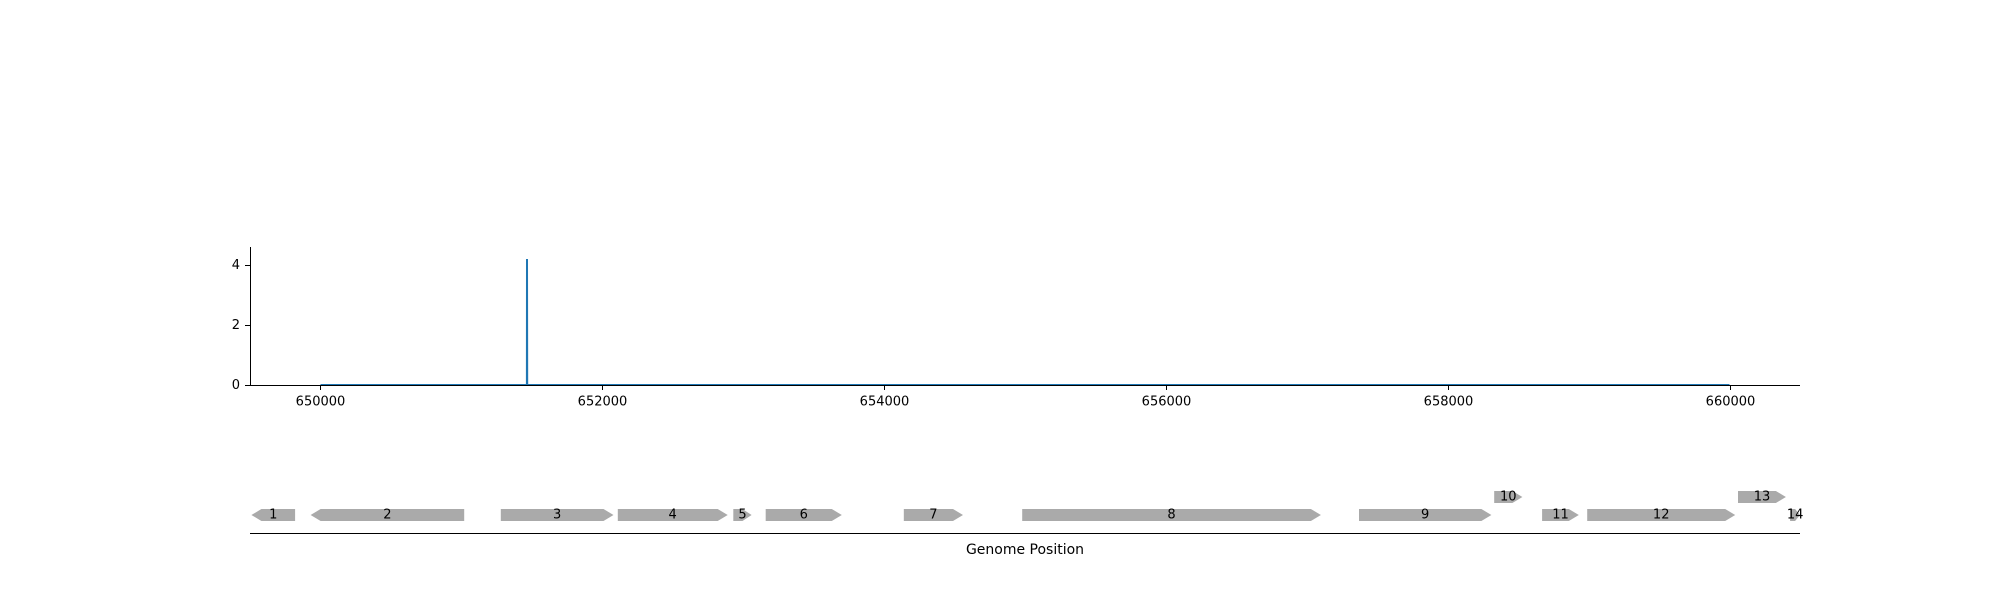  I want to click on x-tick-label: 660000, so click(1731, 402).